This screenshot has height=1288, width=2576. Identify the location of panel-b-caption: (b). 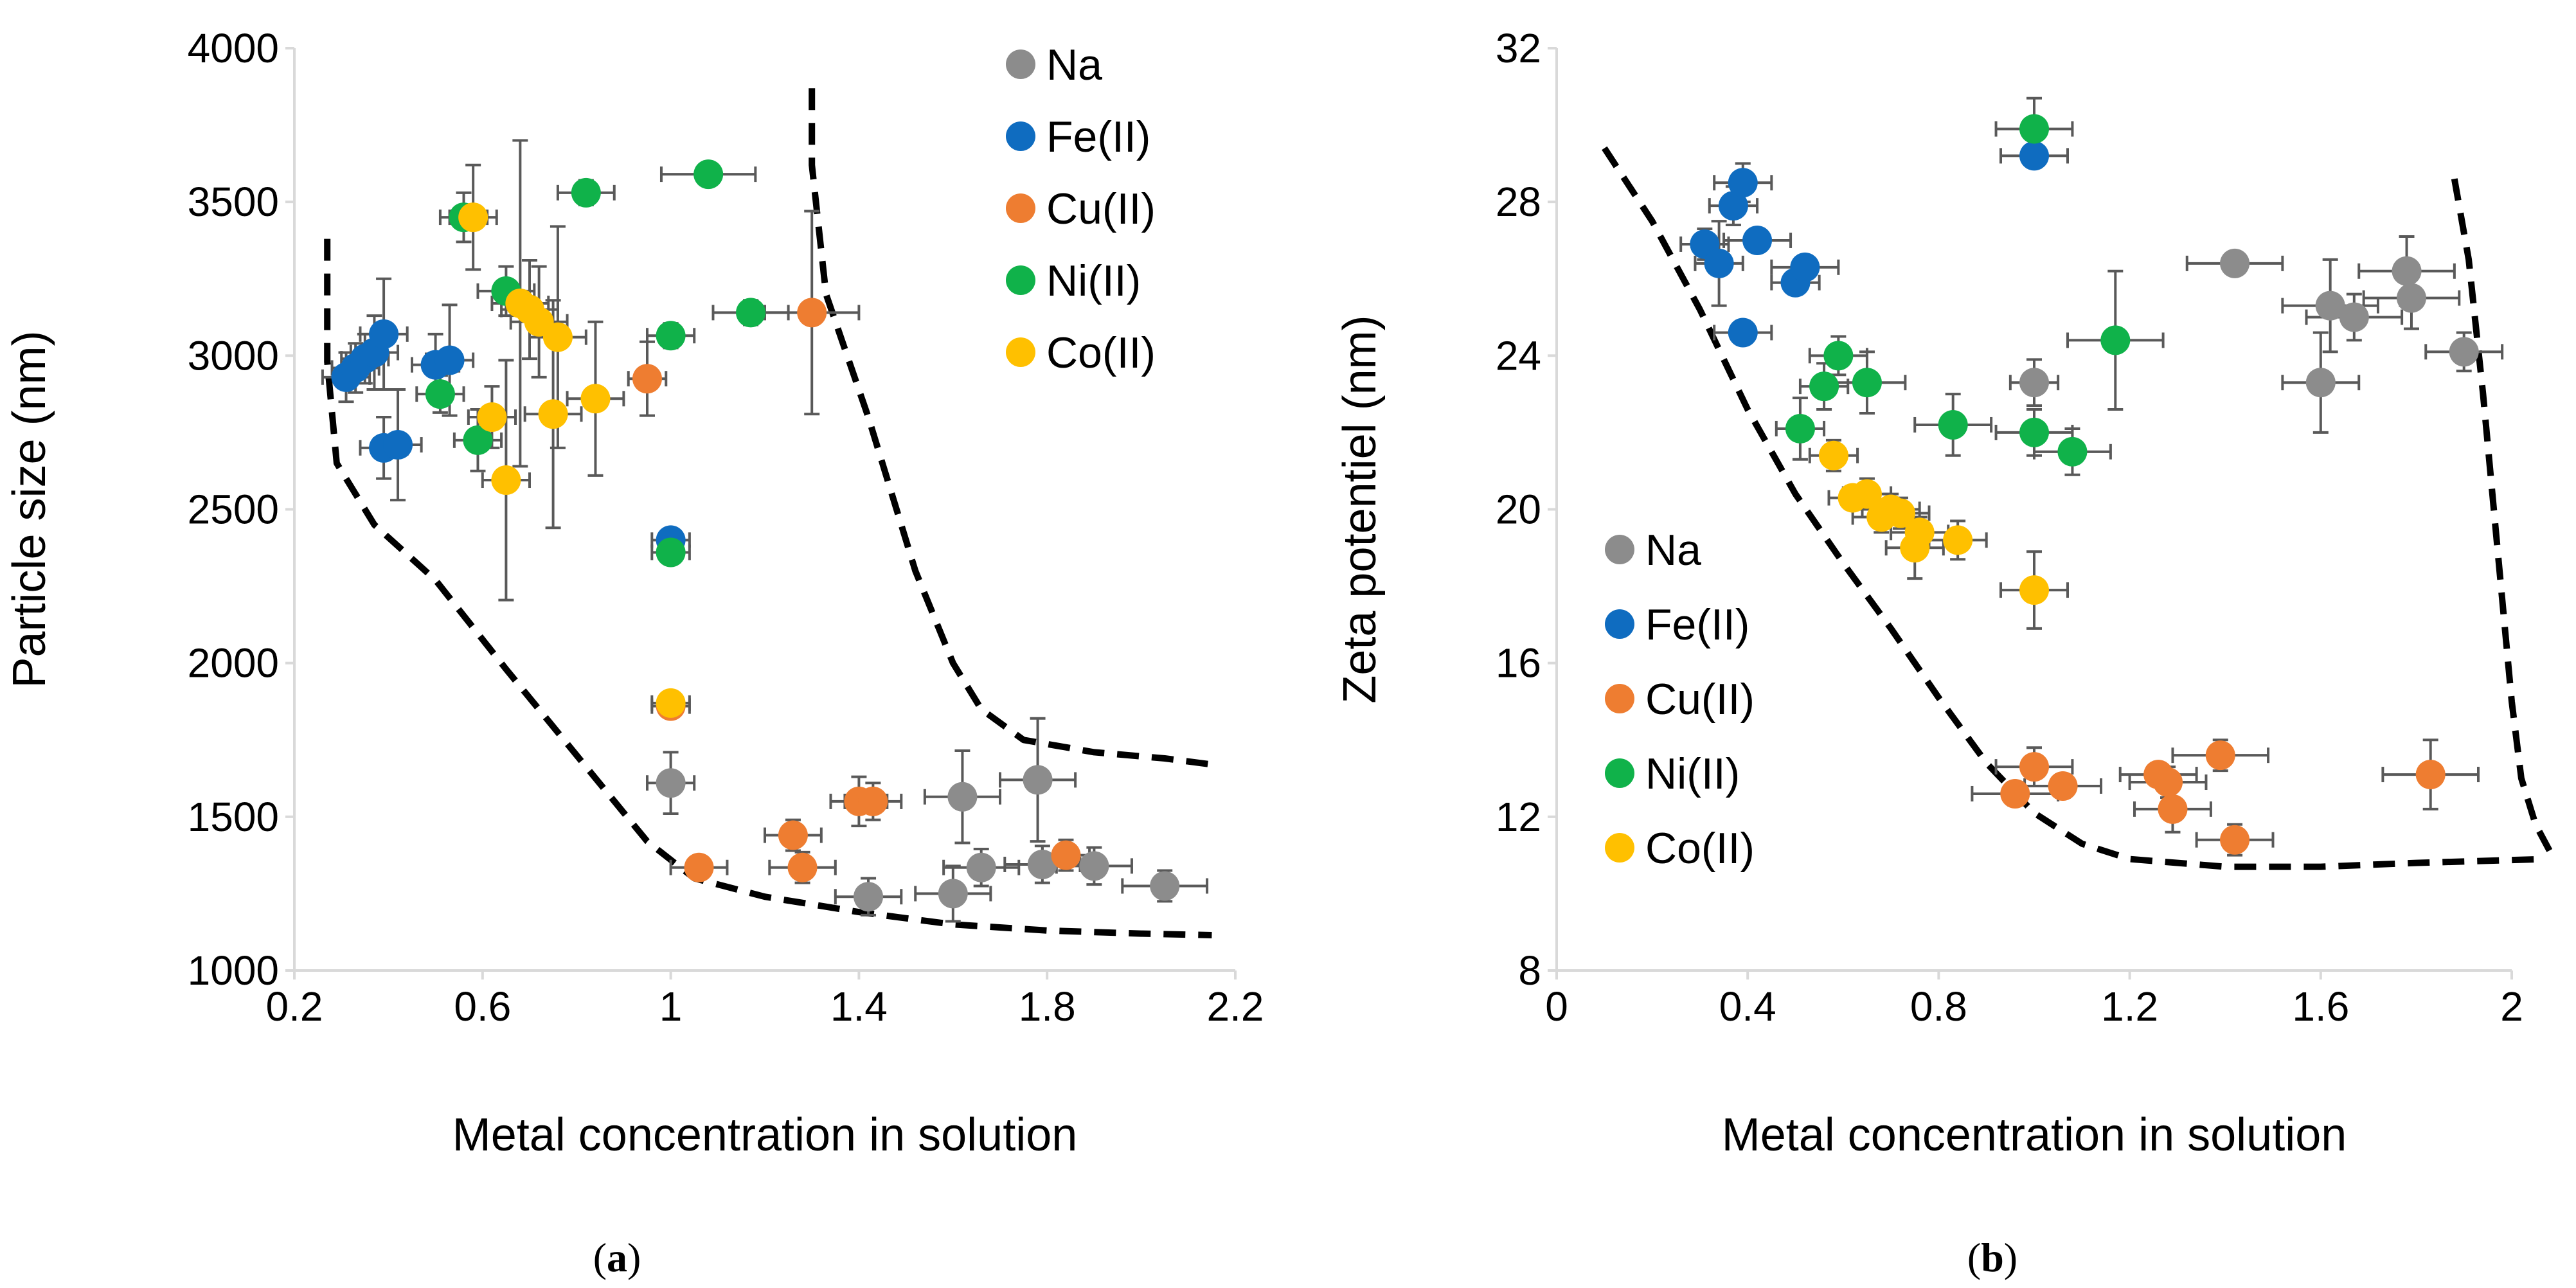
(1992, 1257).